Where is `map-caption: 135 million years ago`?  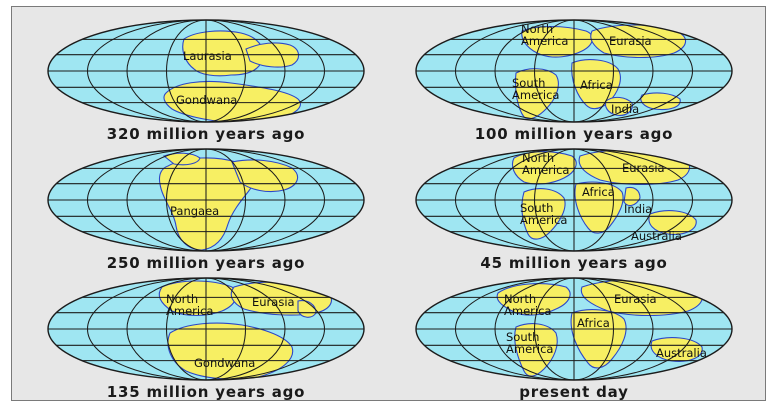 map-caption: 135 million years ago is located at coordinates (206, 392).